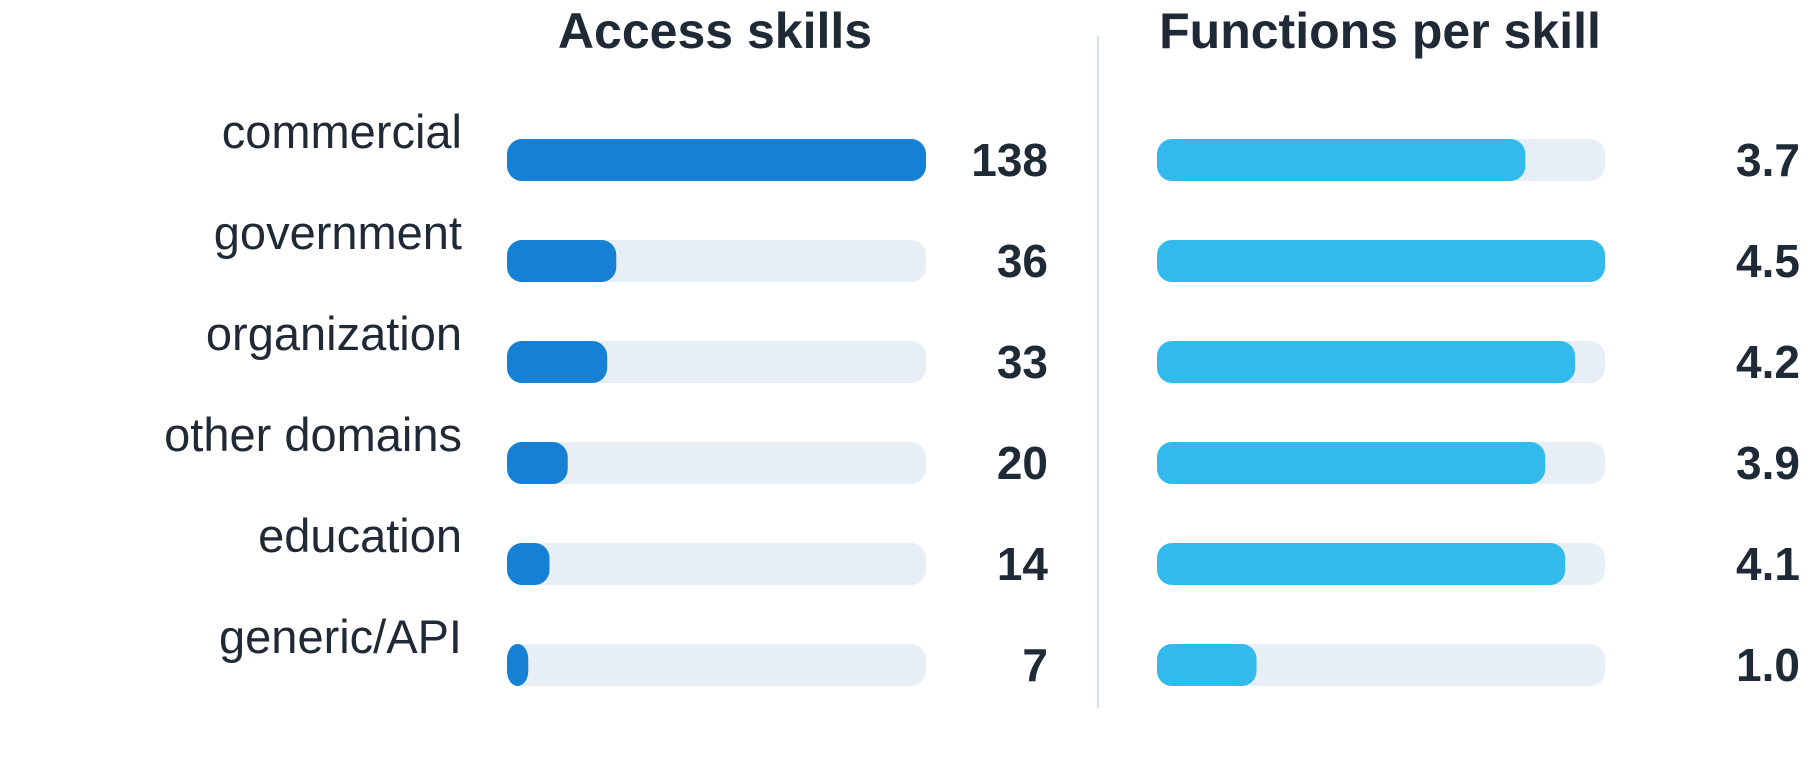 The height and width of the screenshot is (759, 1820). Describe the element at coordinates (334, 333) in the screenshot. I see `category-label-organization: organization` at that location.